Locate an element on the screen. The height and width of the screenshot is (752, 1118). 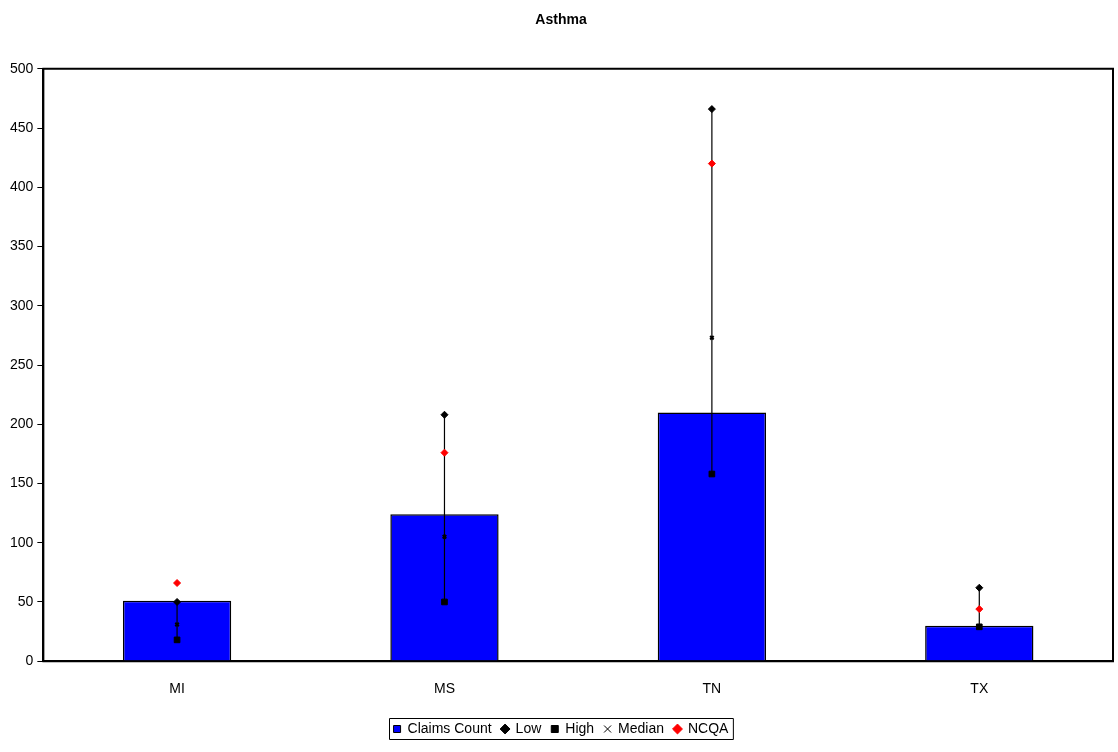
x-tick-label: TX is located at coordinates (979, 688).